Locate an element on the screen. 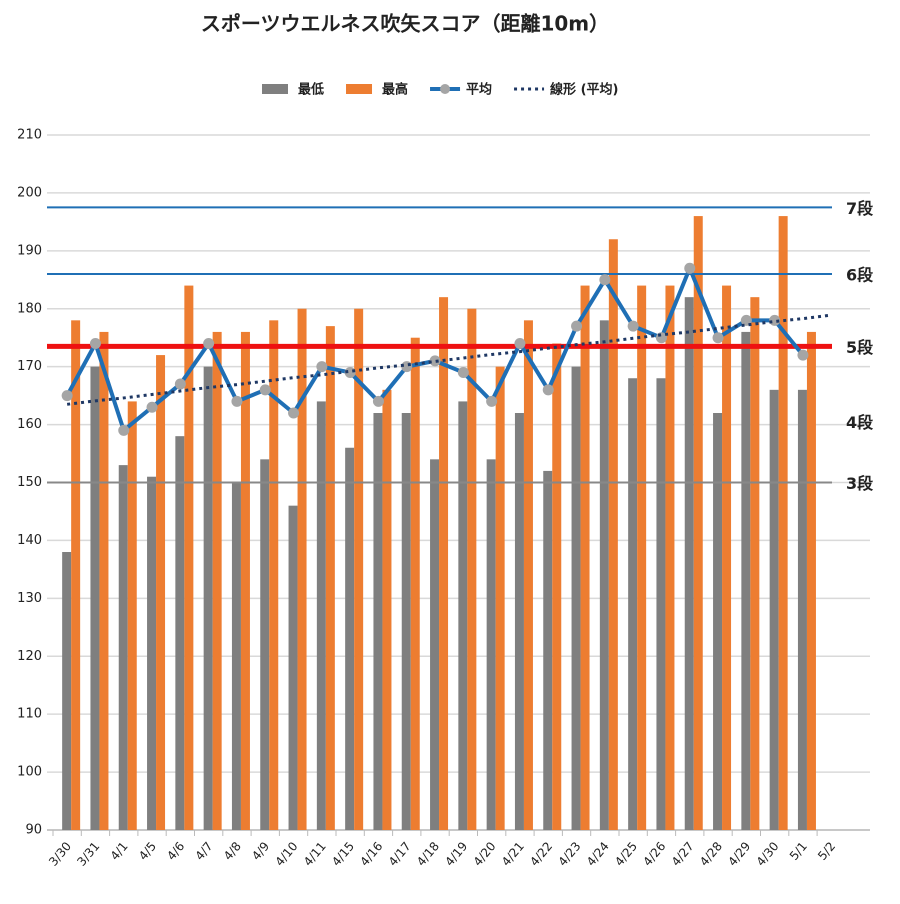 This screenshot has height=904, width=900. y-tick-label: 140 is located at coordinates (29, 540).